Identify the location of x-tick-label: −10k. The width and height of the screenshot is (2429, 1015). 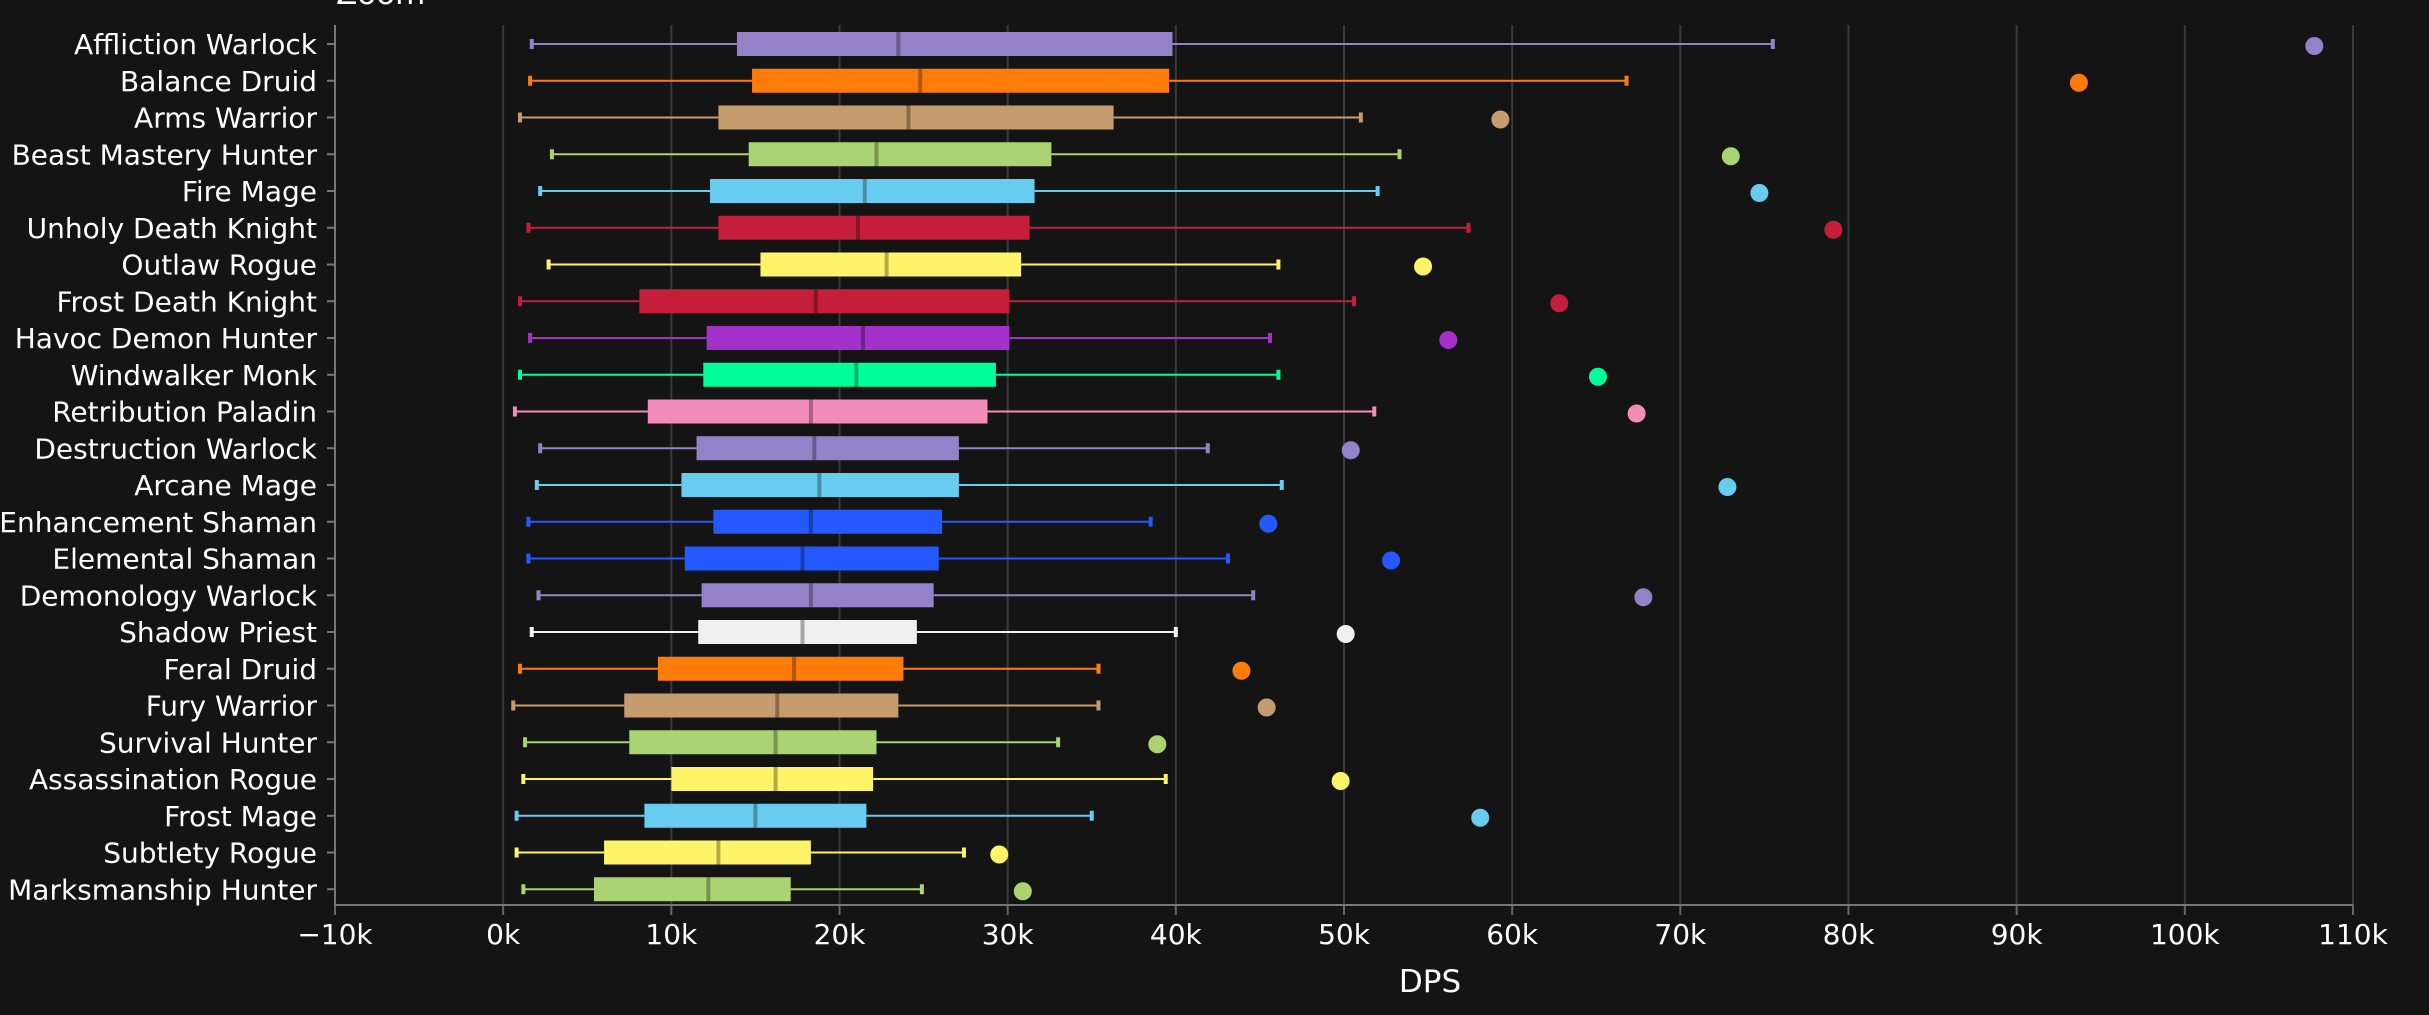
(335, 934).